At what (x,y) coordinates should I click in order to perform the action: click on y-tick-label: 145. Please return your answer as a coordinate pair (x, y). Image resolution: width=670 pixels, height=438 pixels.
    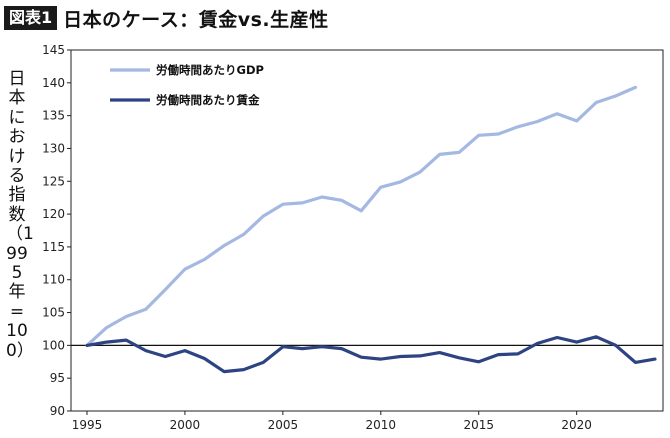
    Looking at the image, I should click on (53, 50).